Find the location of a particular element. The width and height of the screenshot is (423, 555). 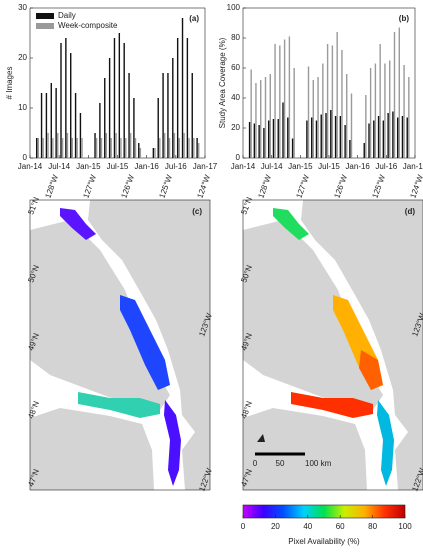

colorbar-tick-label: 40 is located at coordinates (307, 526).